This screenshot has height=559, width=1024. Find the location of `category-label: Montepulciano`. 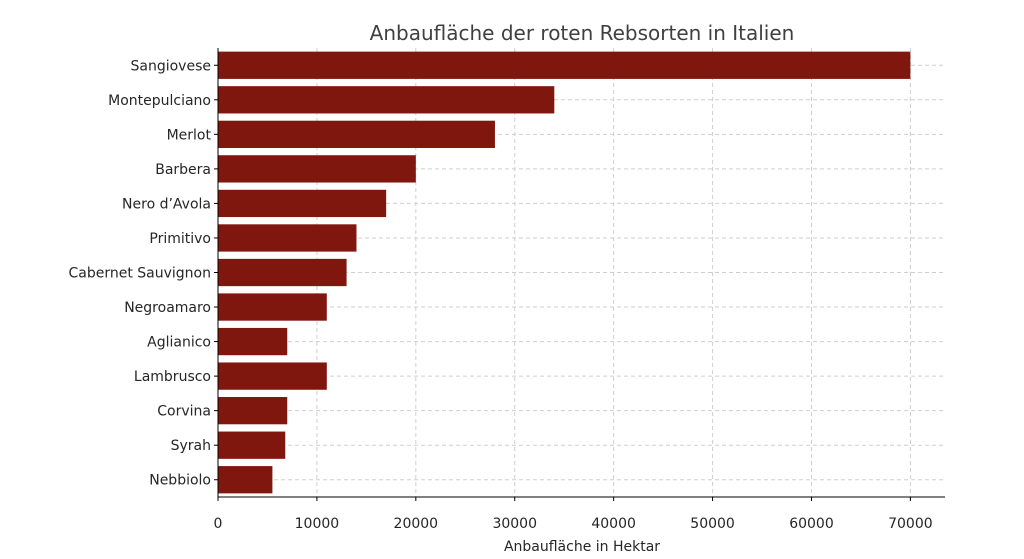

category-label: Montepulciano is located at coordinates (159, 101).